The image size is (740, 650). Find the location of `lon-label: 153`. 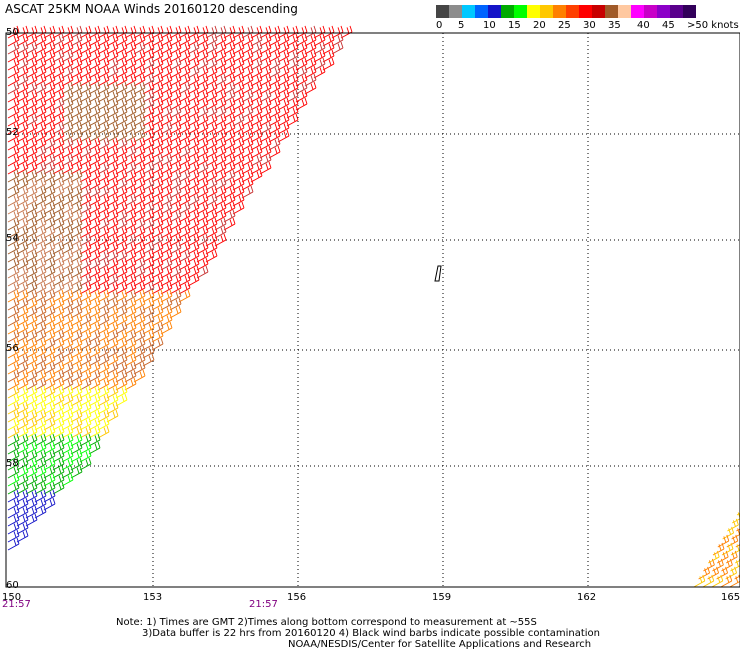

lon-label: 153 is located at coordinates (153, 597).